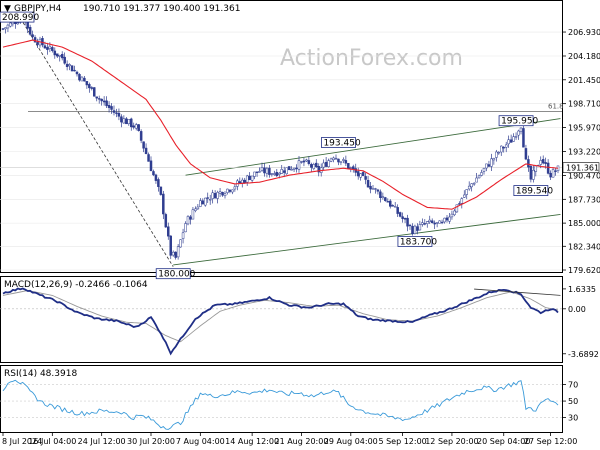  I want to click on price-tick-label: 182.340, so click(584, 246).